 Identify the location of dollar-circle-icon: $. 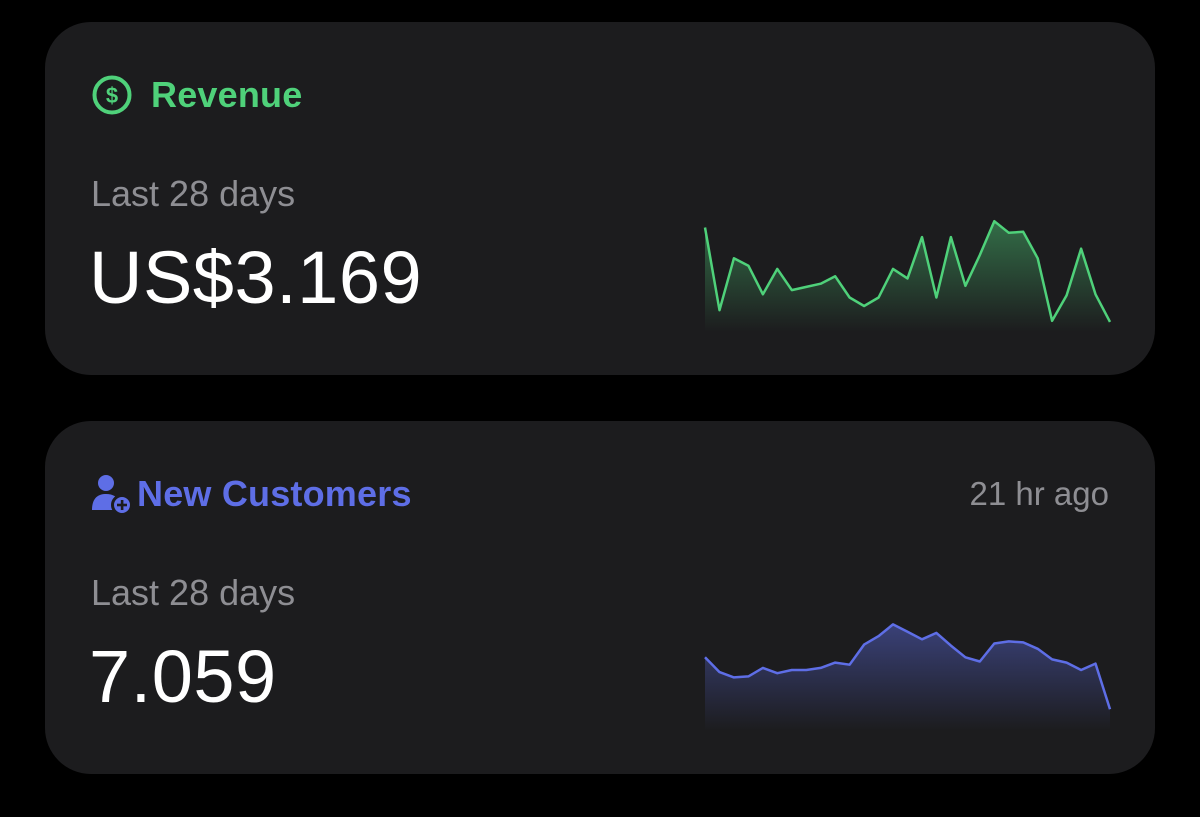
(112, 95).